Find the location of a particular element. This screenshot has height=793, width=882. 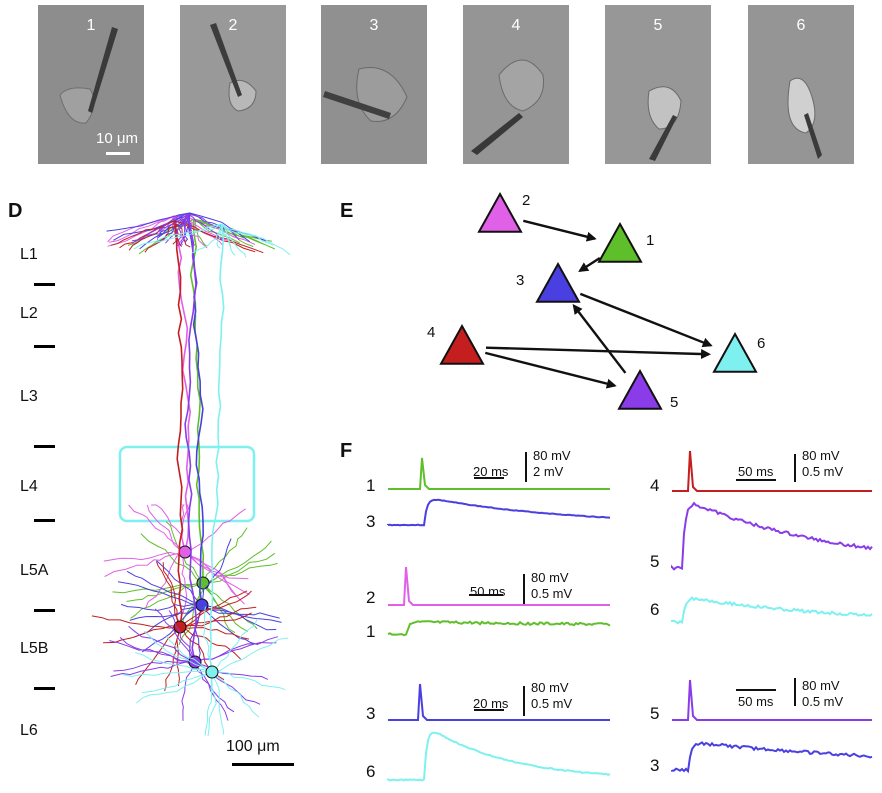

panel-f-label: F is located at coordinates (346, 451).